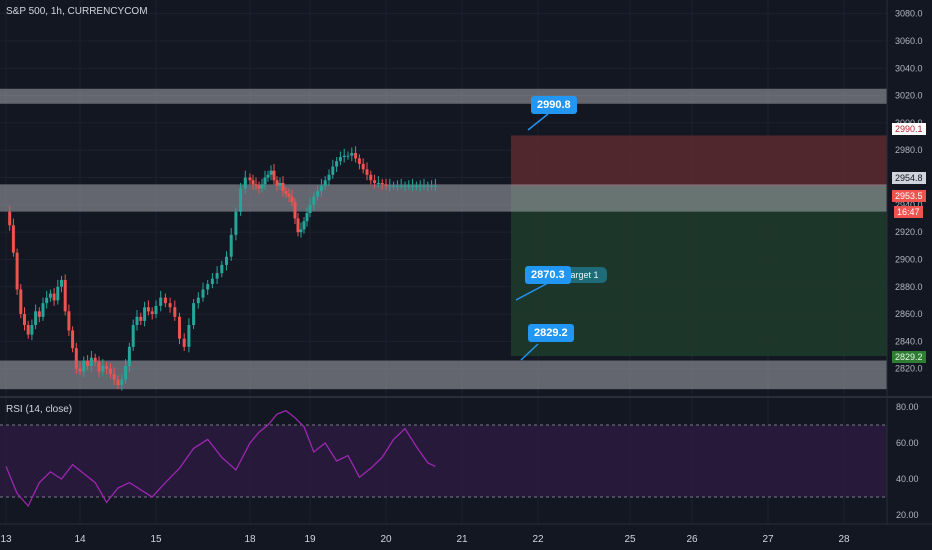 Image resolution: width=932 pixels, height=550 pixels. Describe the element at coordinates (909, 259) in the screenshot. I see `price-tick-label: 2900.0` at that location.